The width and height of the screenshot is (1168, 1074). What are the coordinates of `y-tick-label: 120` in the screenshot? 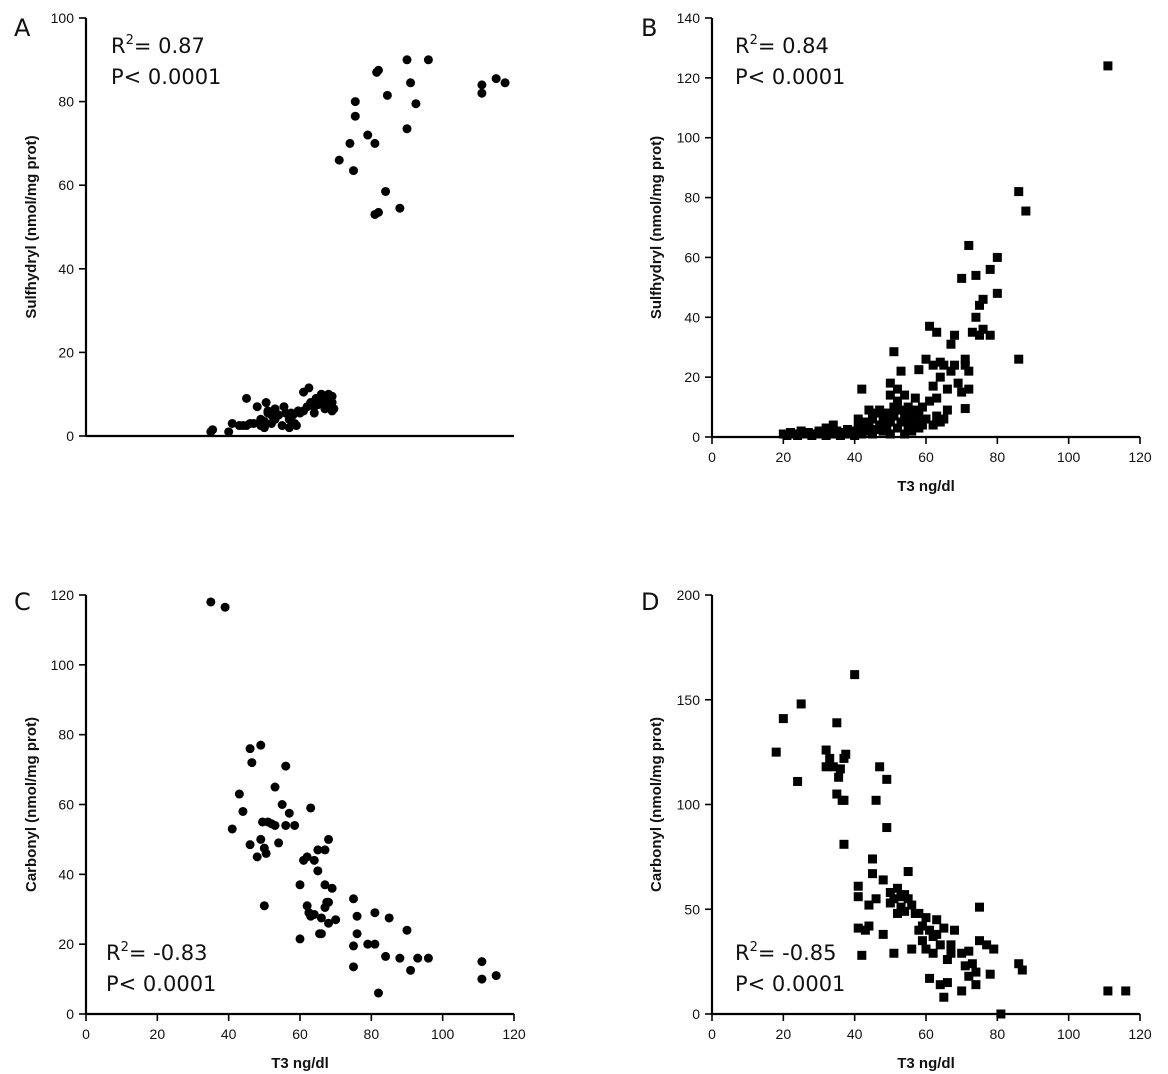 It's located at (63, 595).